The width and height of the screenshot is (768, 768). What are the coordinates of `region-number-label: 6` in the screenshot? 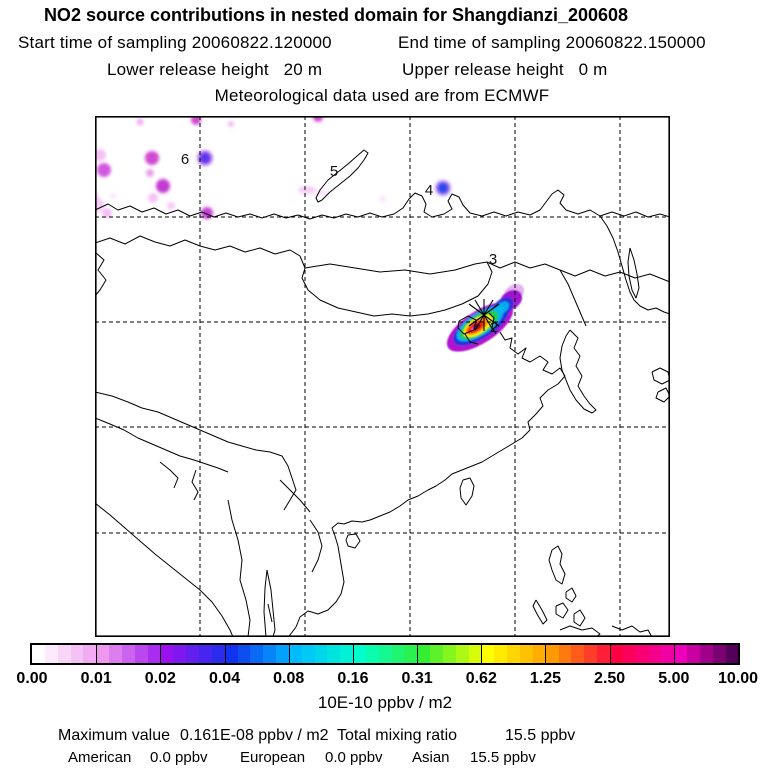 It's located at (185, 159).